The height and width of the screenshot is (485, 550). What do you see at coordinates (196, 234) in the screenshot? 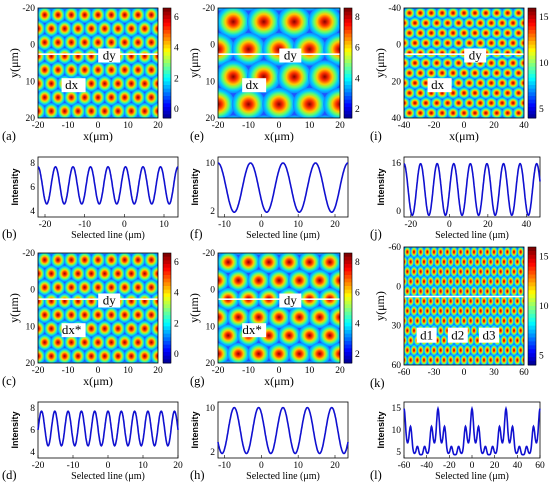
I see `panel-label: (f)` at bounding box center [196, 234].